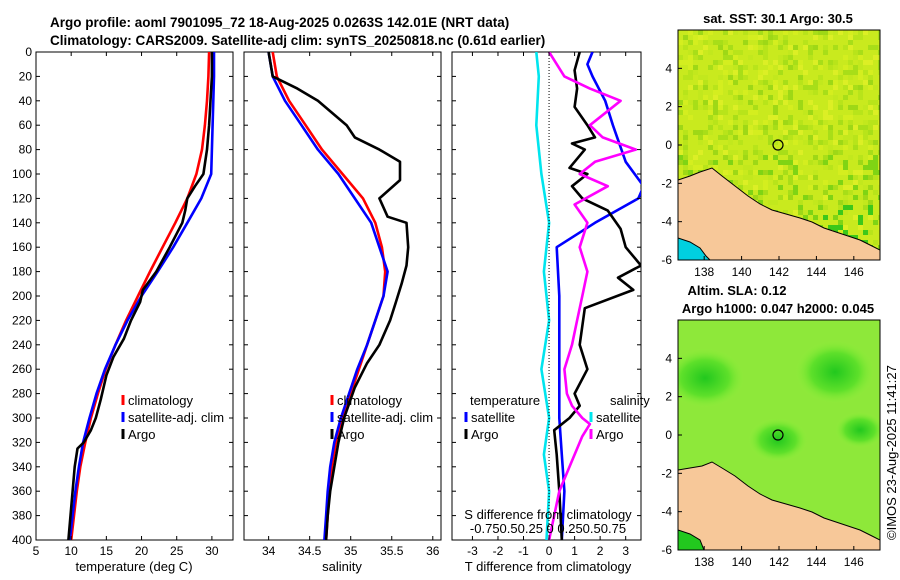  What do you see at coordinates (737, 290) in the screenshot?
I see `sla-map-title-line1: Altim. SLA: 0.12` at bounding box center [737, 290].